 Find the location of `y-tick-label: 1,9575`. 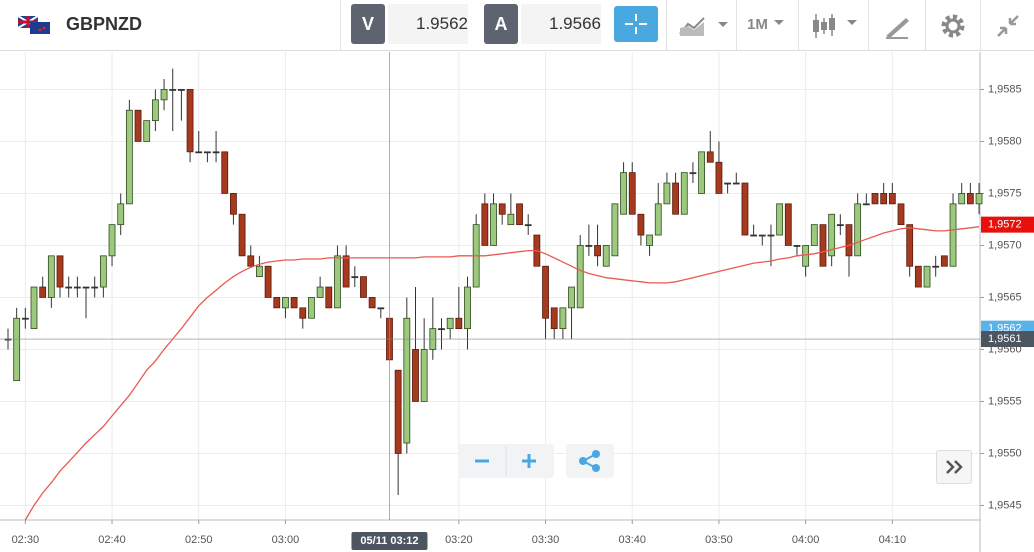

y-tick-label: 1,9575 is located at coordinates (1005, 193).